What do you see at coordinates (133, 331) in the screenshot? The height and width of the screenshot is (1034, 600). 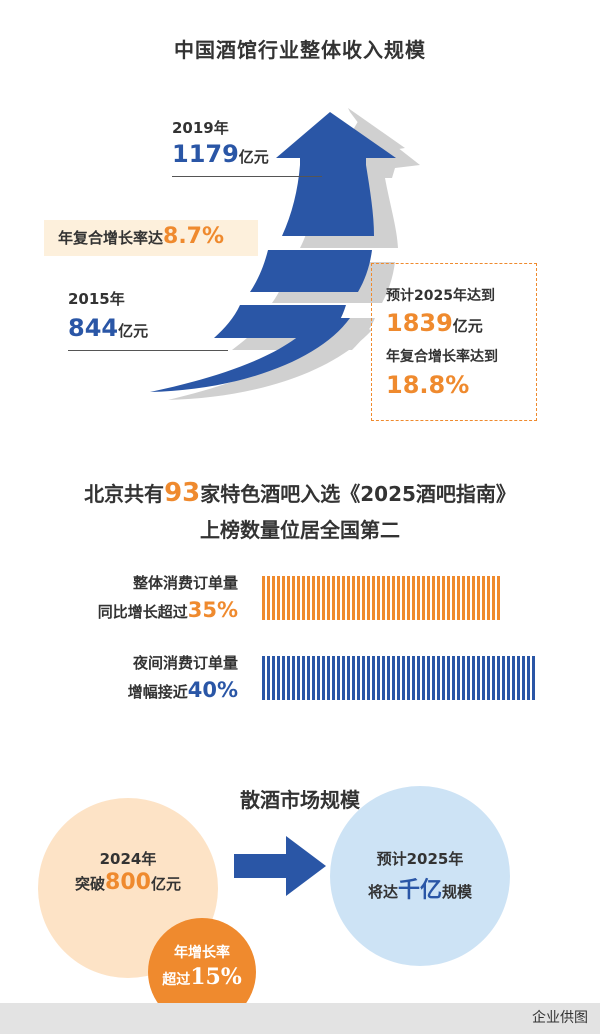 I see `value-2015-unit: 亿元` at bounding box center [133, 331].